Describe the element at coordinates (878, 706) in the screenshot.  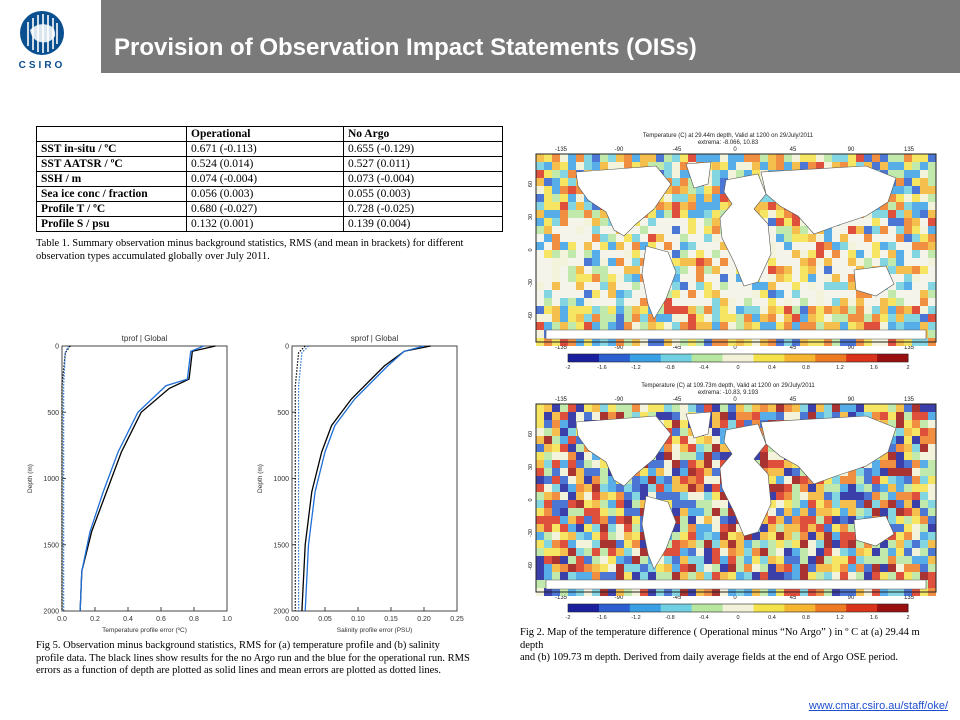
I see `footer-url-link: www.cmar.csiro.au/staff/oke/` at that location.